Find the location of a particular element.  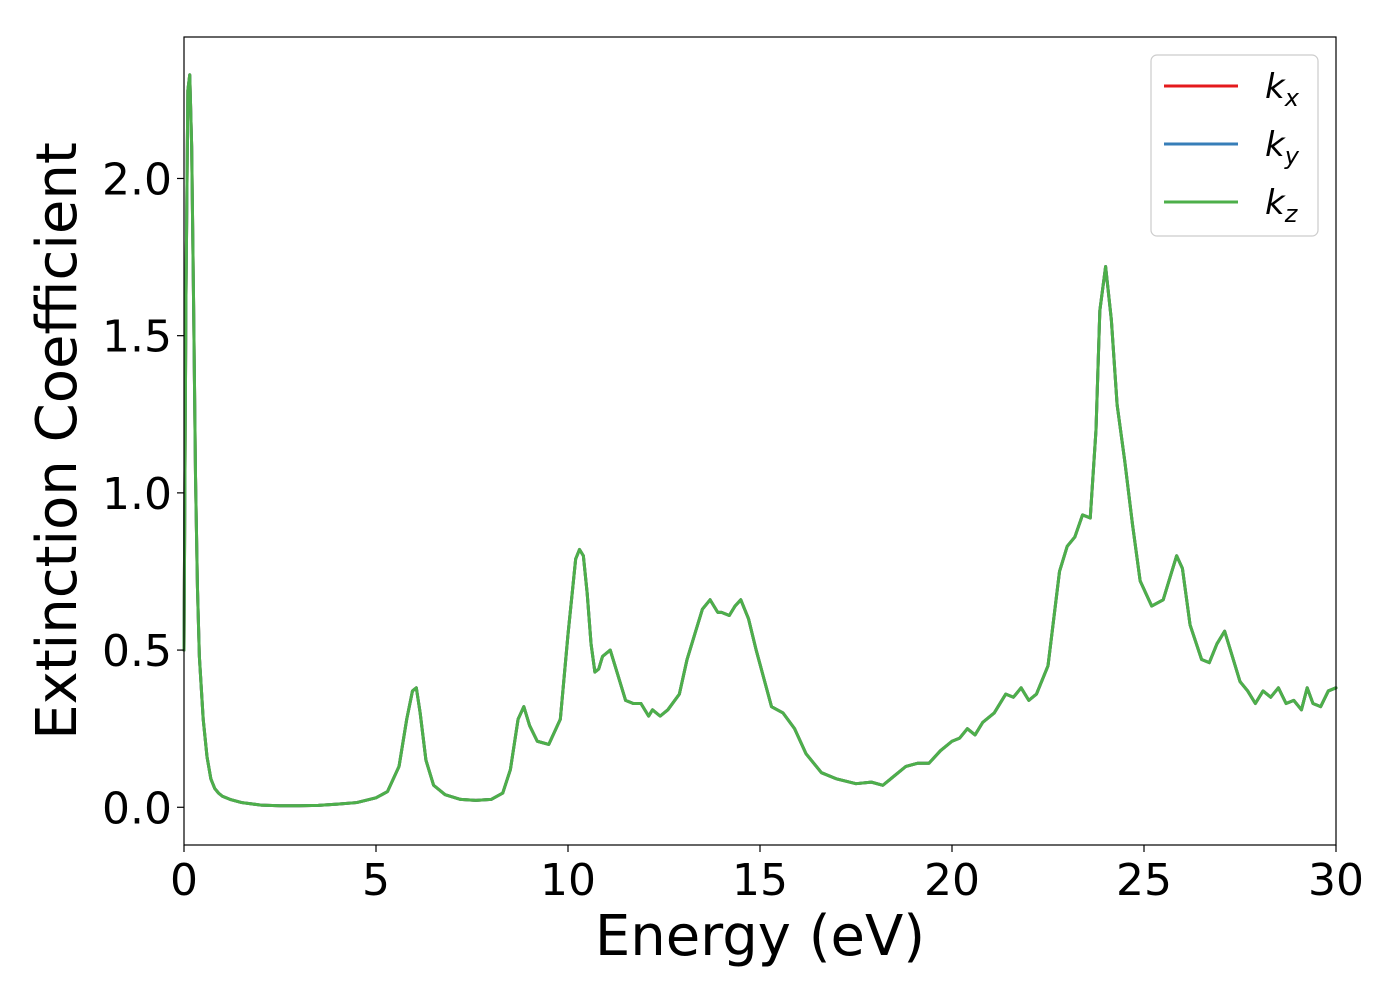

legend: kx ky kz is located at coordinates (1234, 145).